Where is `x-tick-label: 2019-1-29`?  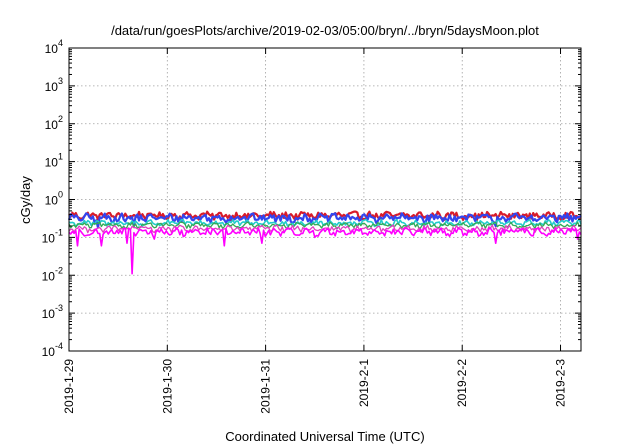
x-tick-label: 2019-1-29 is located at coordinates (69, 386).